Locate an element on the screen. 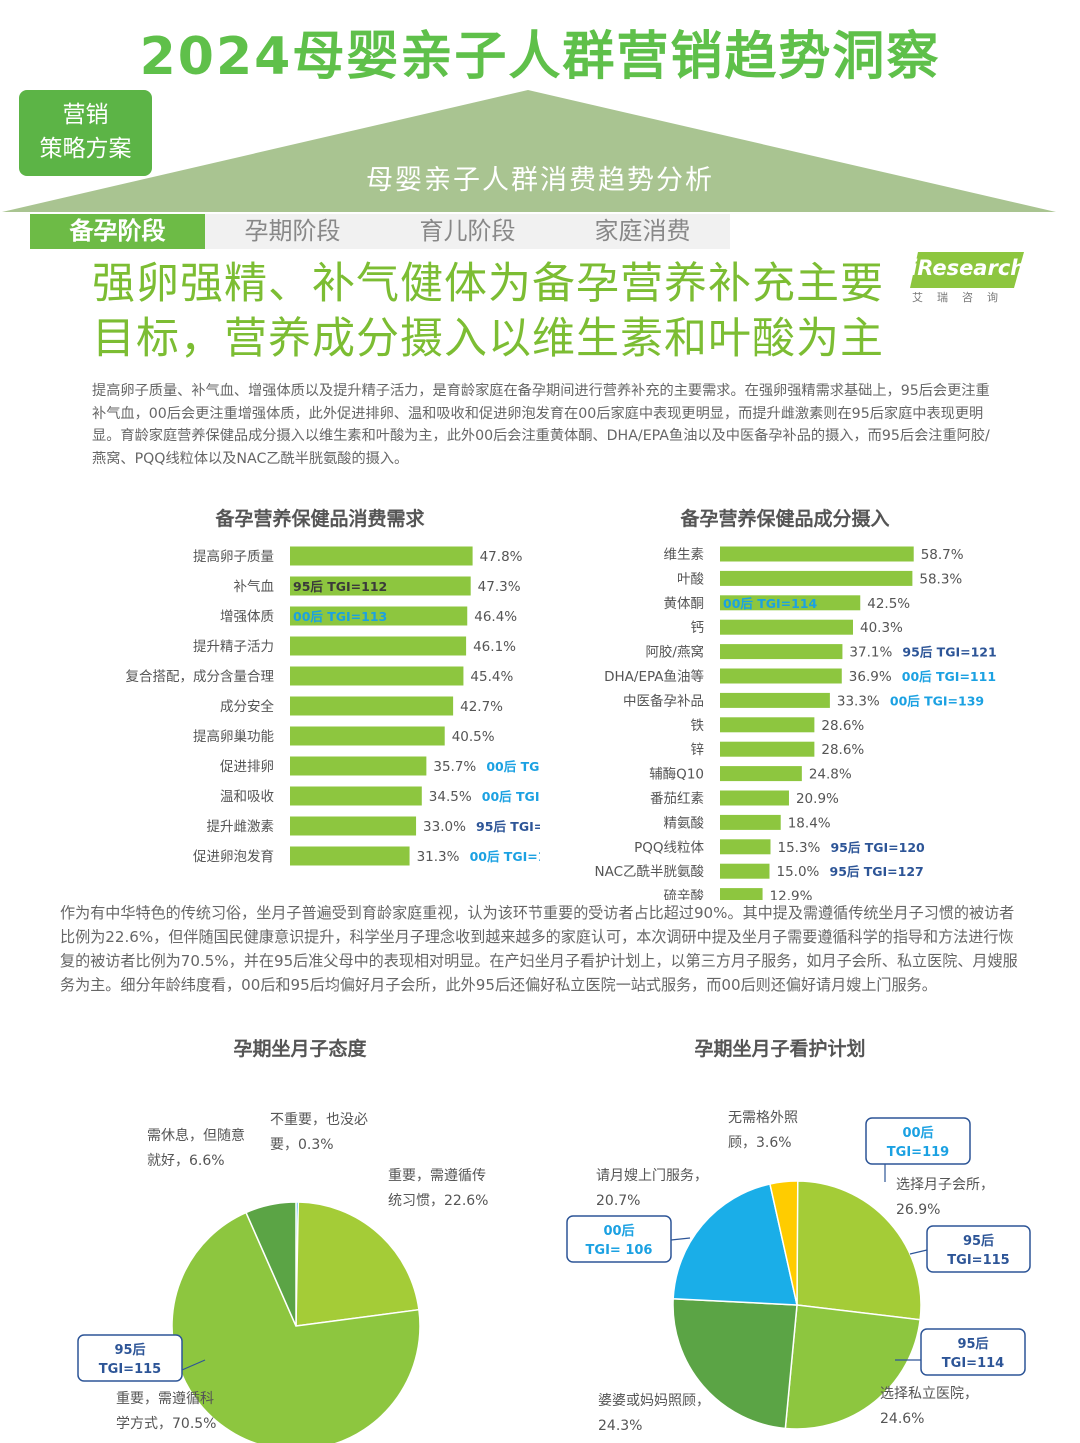 The width and height of the screenshot is (1080, 1443). category-label: 叶酸 is located at coordinates (691, 579).